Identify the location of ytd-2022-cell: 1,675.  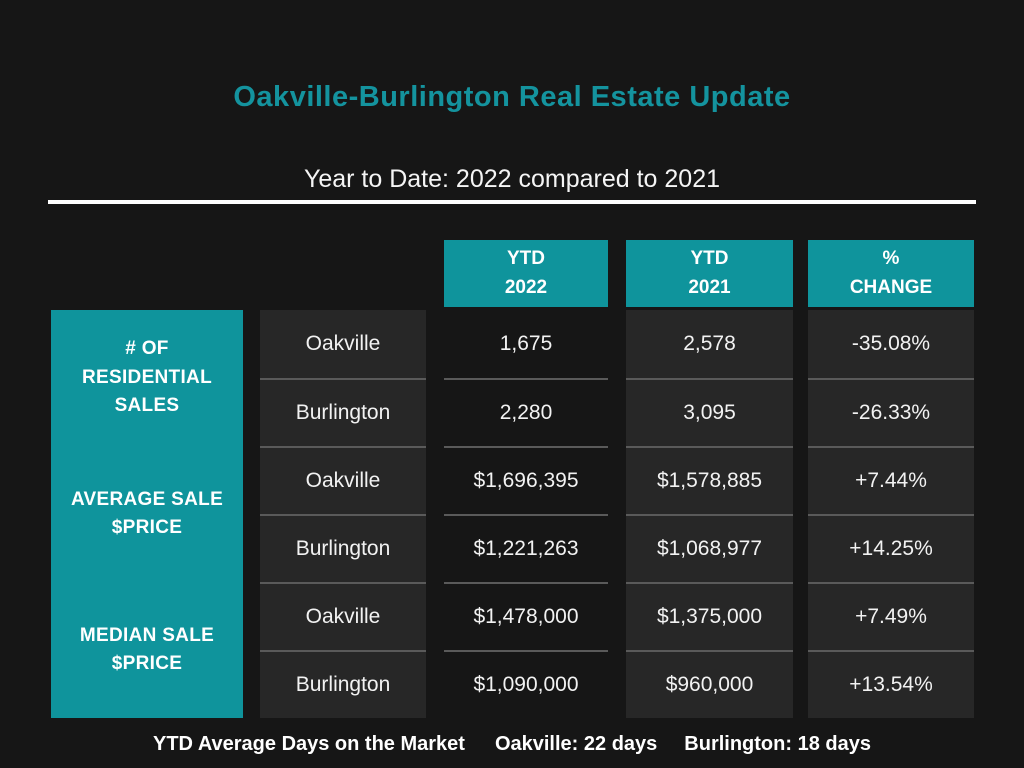
(526, 343).